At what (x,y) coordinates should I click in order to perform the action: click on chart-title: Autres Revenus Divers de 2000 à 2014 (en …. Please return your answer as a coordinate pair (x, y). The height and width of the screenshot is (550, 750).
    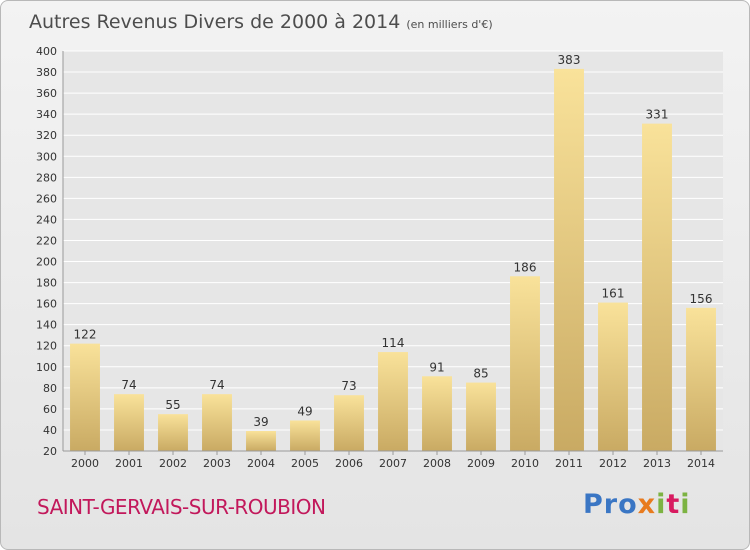
    Looking at the image, I should click on (261, 22).